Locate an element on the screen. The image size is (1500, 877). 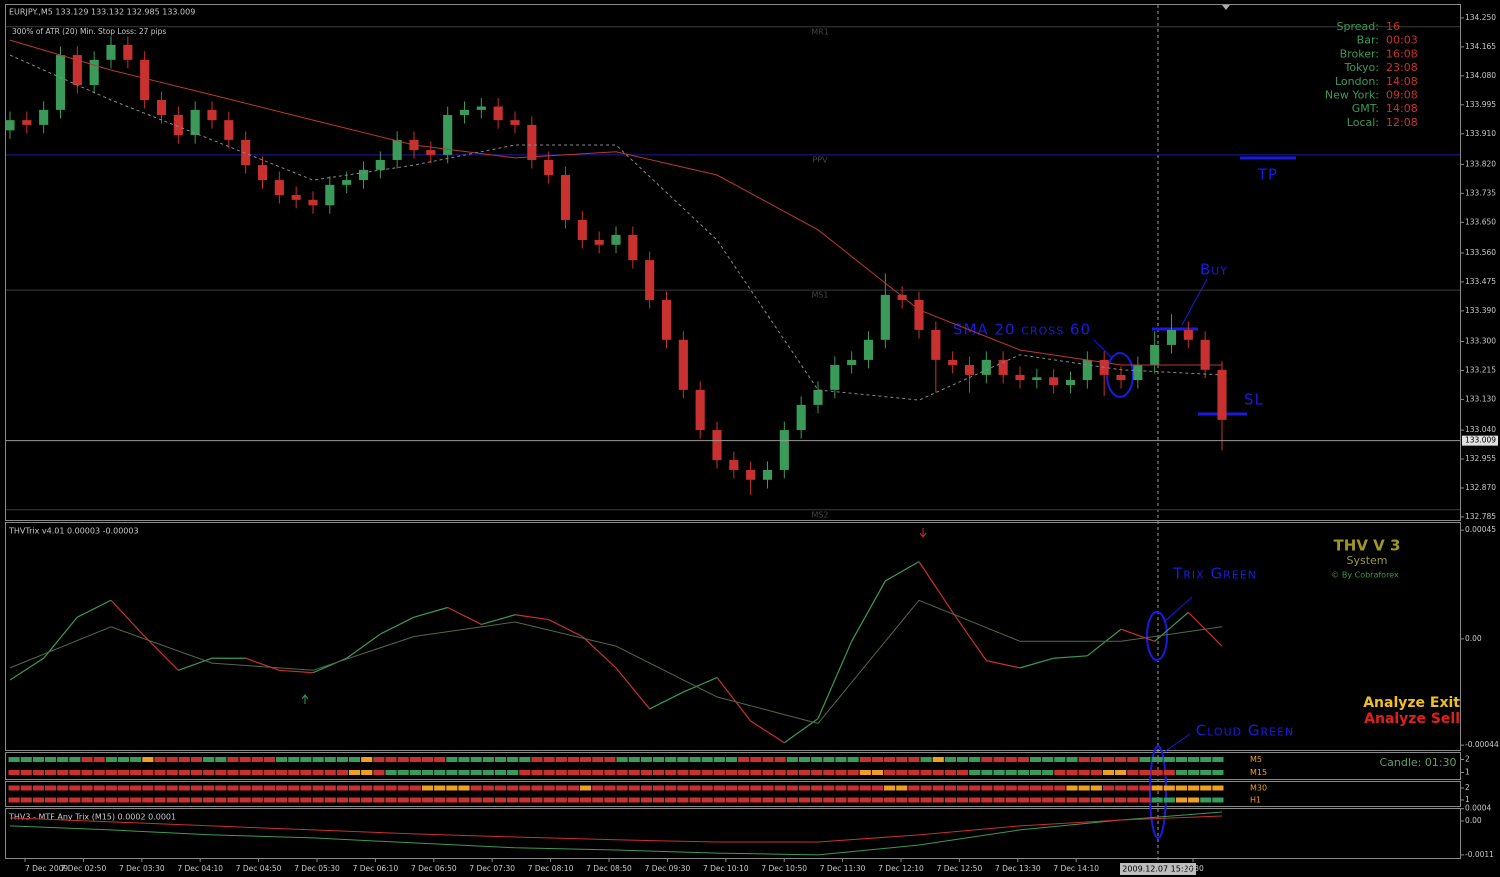
y-tick-label: 134.080 is located at coordinates (1480, 75).